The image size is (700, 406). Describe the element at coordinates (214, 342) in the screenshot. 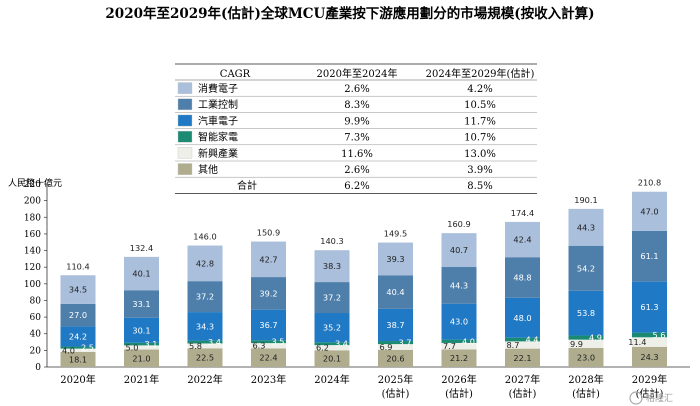

I see `data-label: 3.4` at that location.